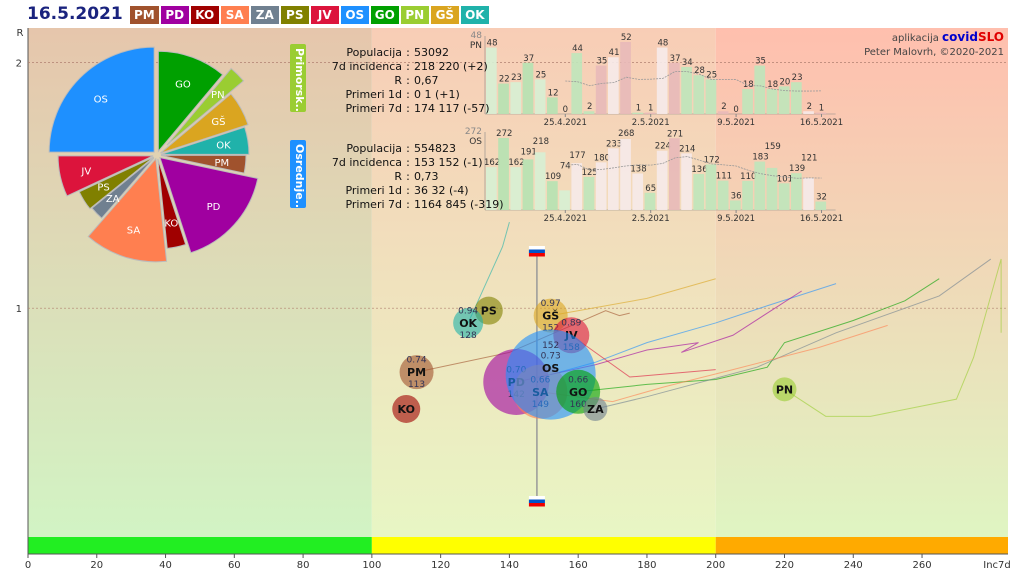  I want to click on pie-label: KO, so click(171, 223).